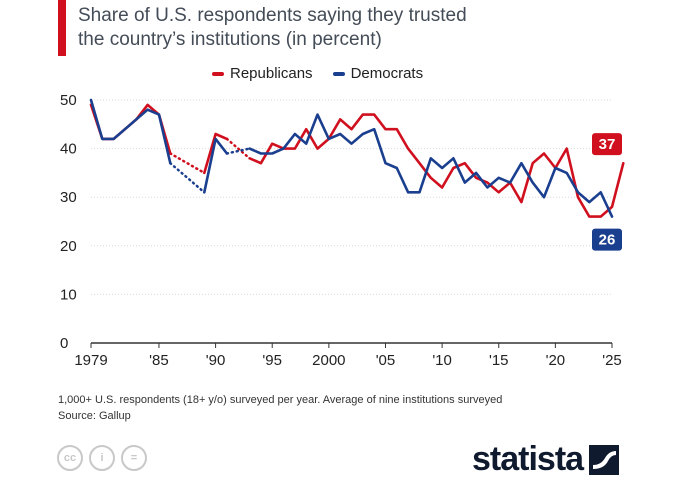  What do you see at coordinates (317, 73) in the screenshot?
I see `legend: Republicans Democrats` at bounding box center [317, 73].